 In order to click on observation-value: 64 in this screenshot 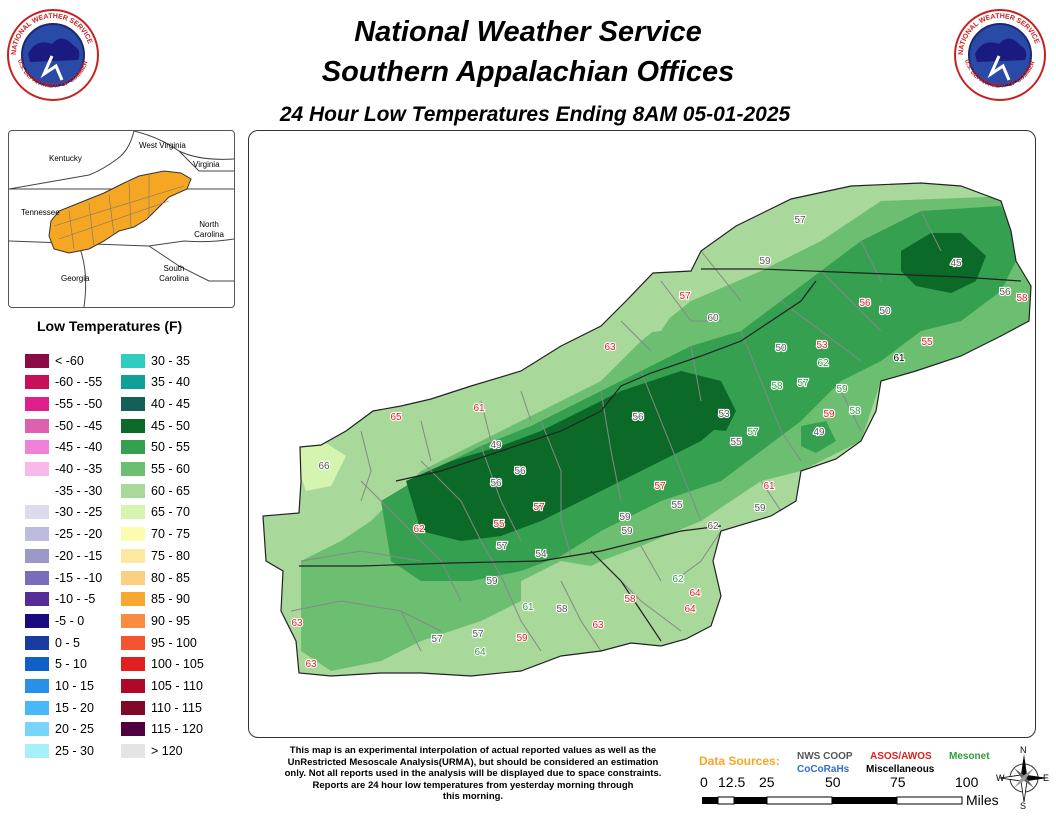, I will do `click(695, 593)`.